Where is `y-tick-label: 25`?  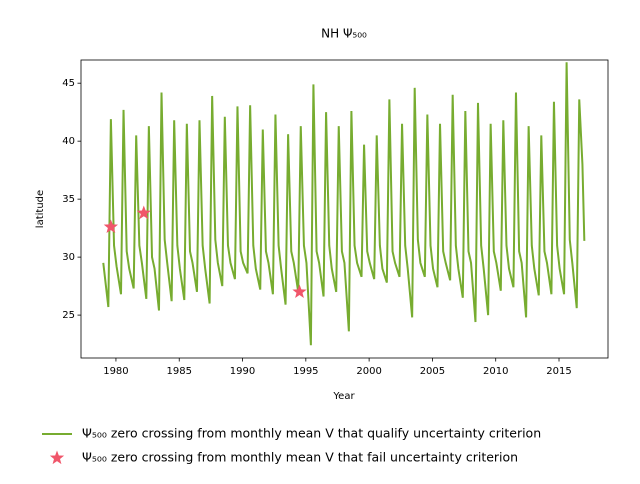
y-tick-label: 25 is located at coordinates (68, 315).